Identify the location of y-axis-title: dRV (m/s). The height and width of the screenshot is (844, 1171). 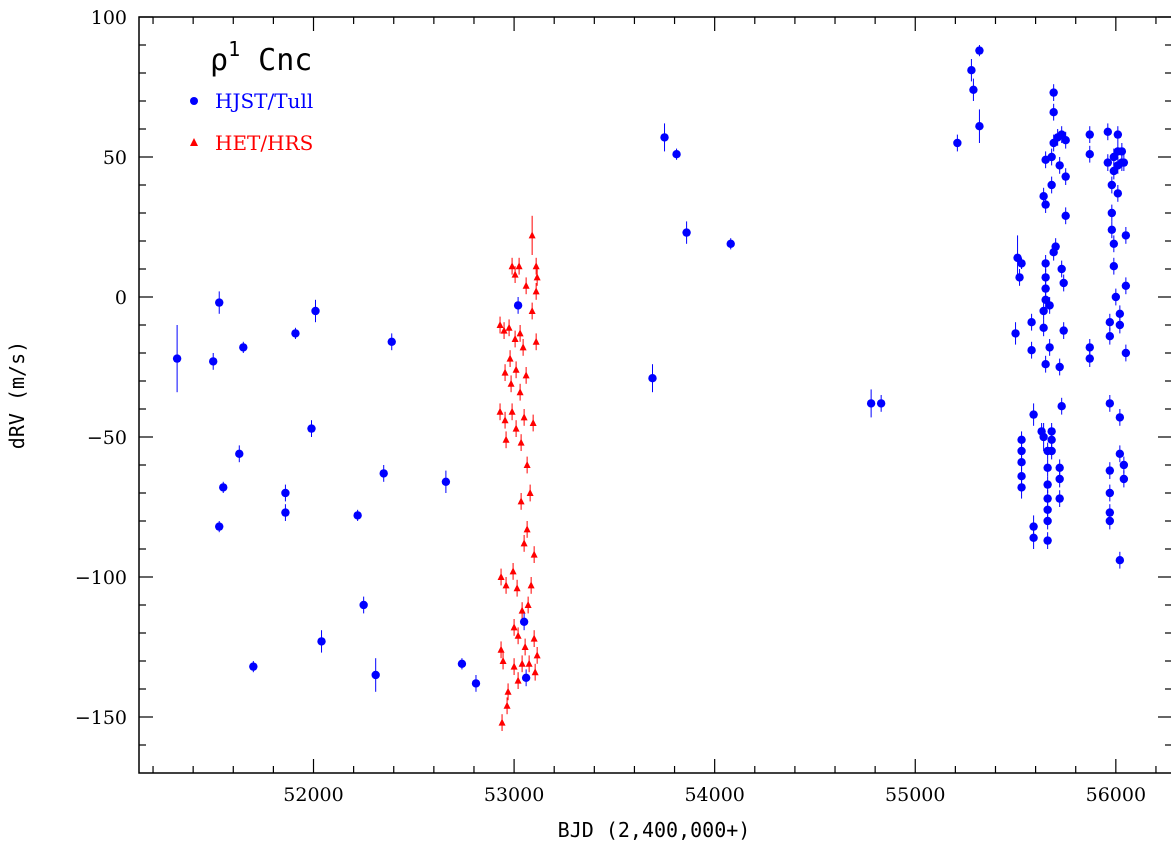
(17, 395).